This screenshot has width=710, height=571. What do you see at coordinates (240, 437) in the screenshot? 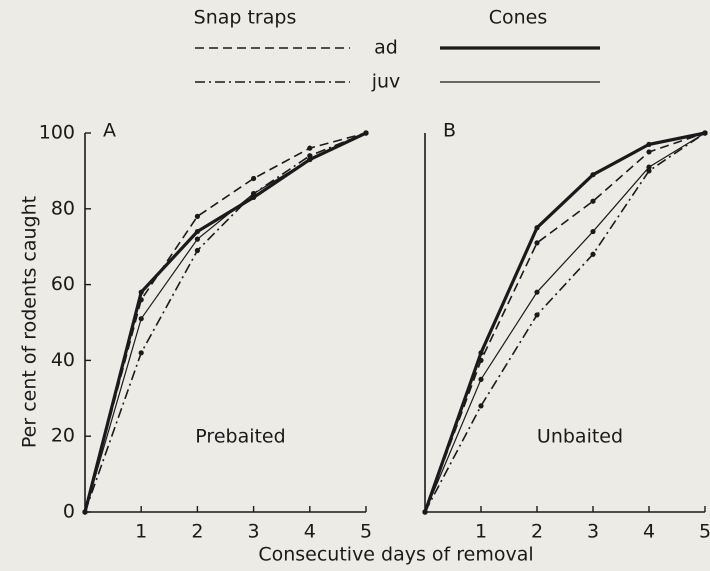
I see `annotation: Prebaited` at bounding box center [240, 437].